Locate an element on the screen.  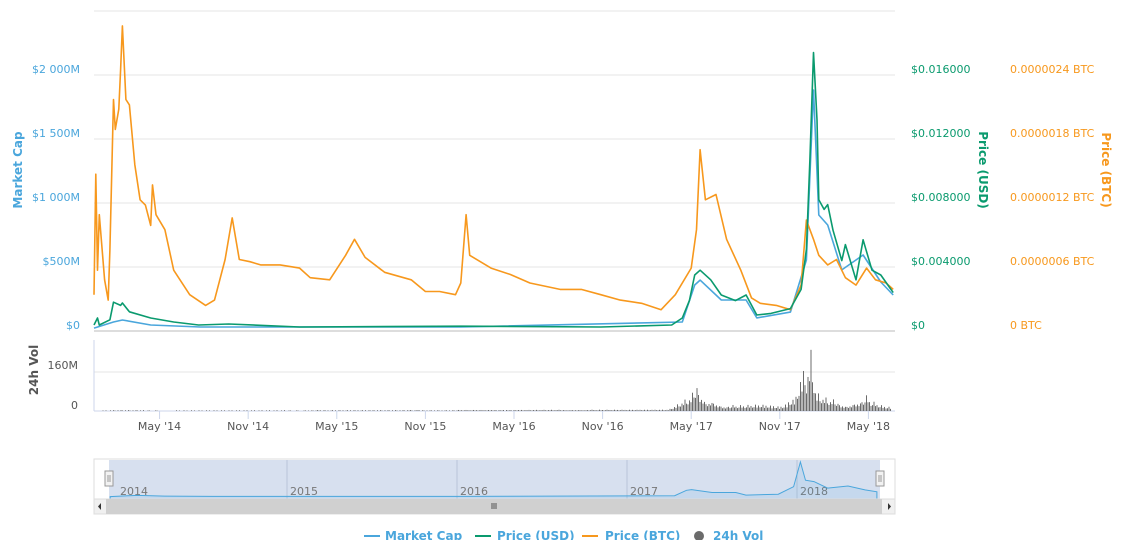
legend-item-price-usd: Price (USD) is located at coordinates (525, 536).